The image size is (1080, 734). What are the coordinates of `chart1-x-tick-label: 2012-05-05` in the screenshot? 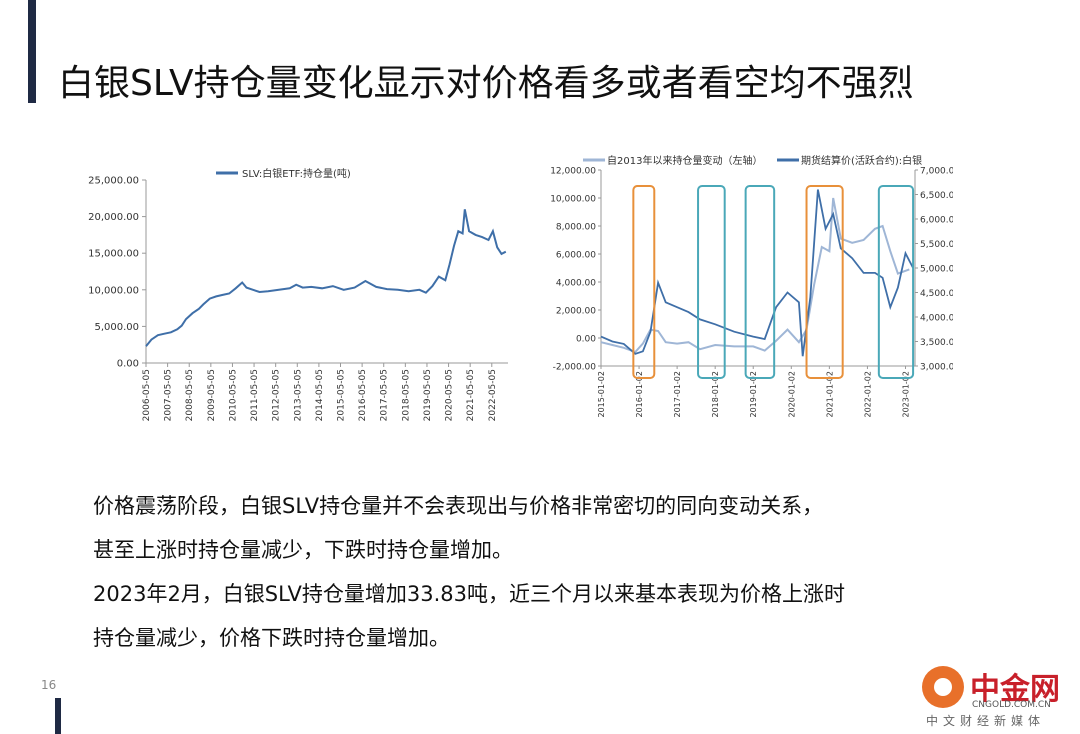 It's located at (277, 395).